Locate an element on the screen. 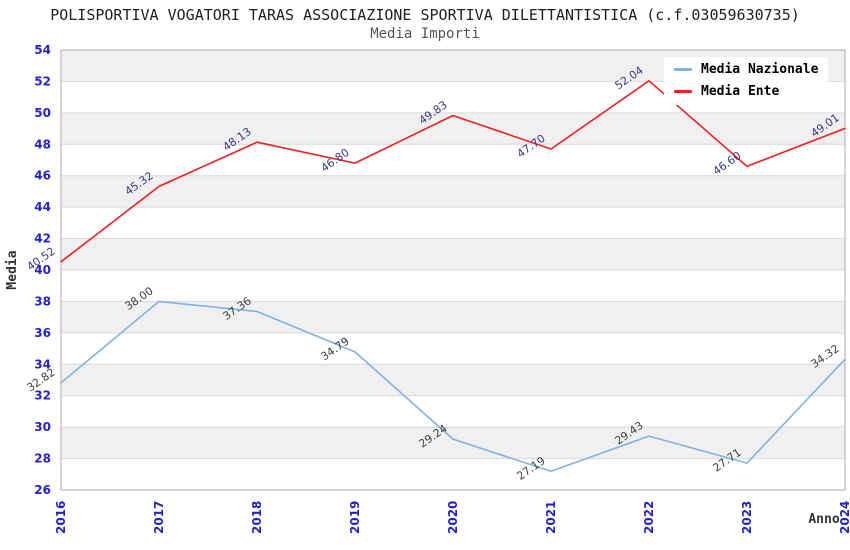  y-tick-label: 44 is located at coordinates (42, 207).